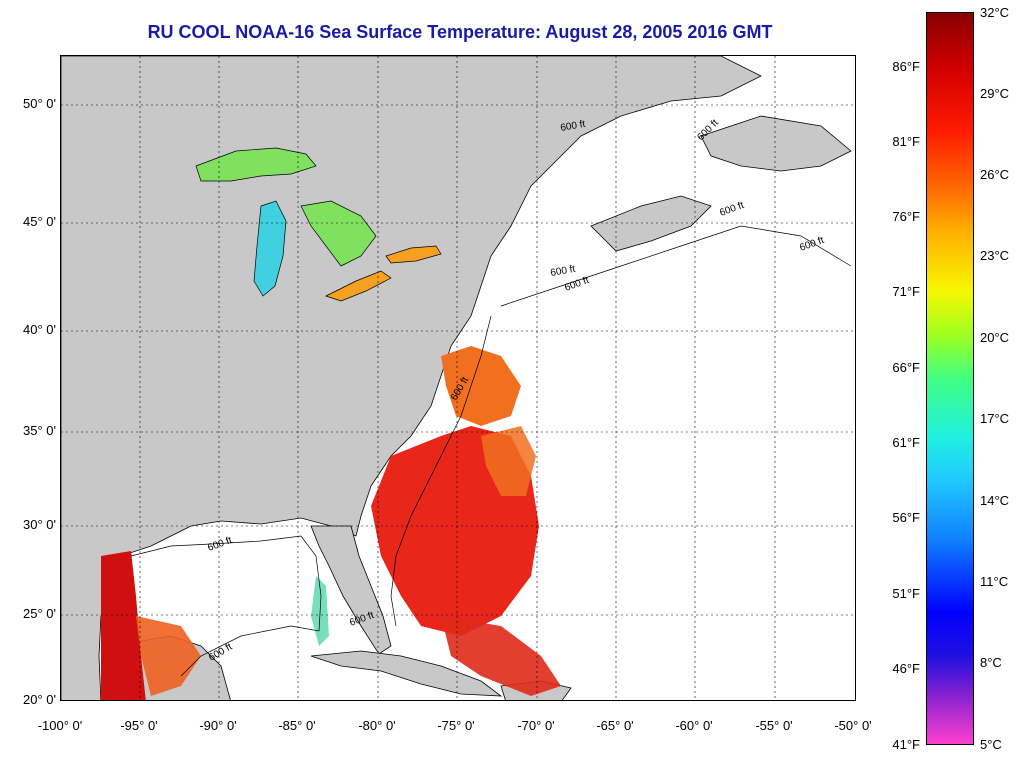 This screenshot has height=761, width=1016. I want to click on land-florida, so click(351, 590).